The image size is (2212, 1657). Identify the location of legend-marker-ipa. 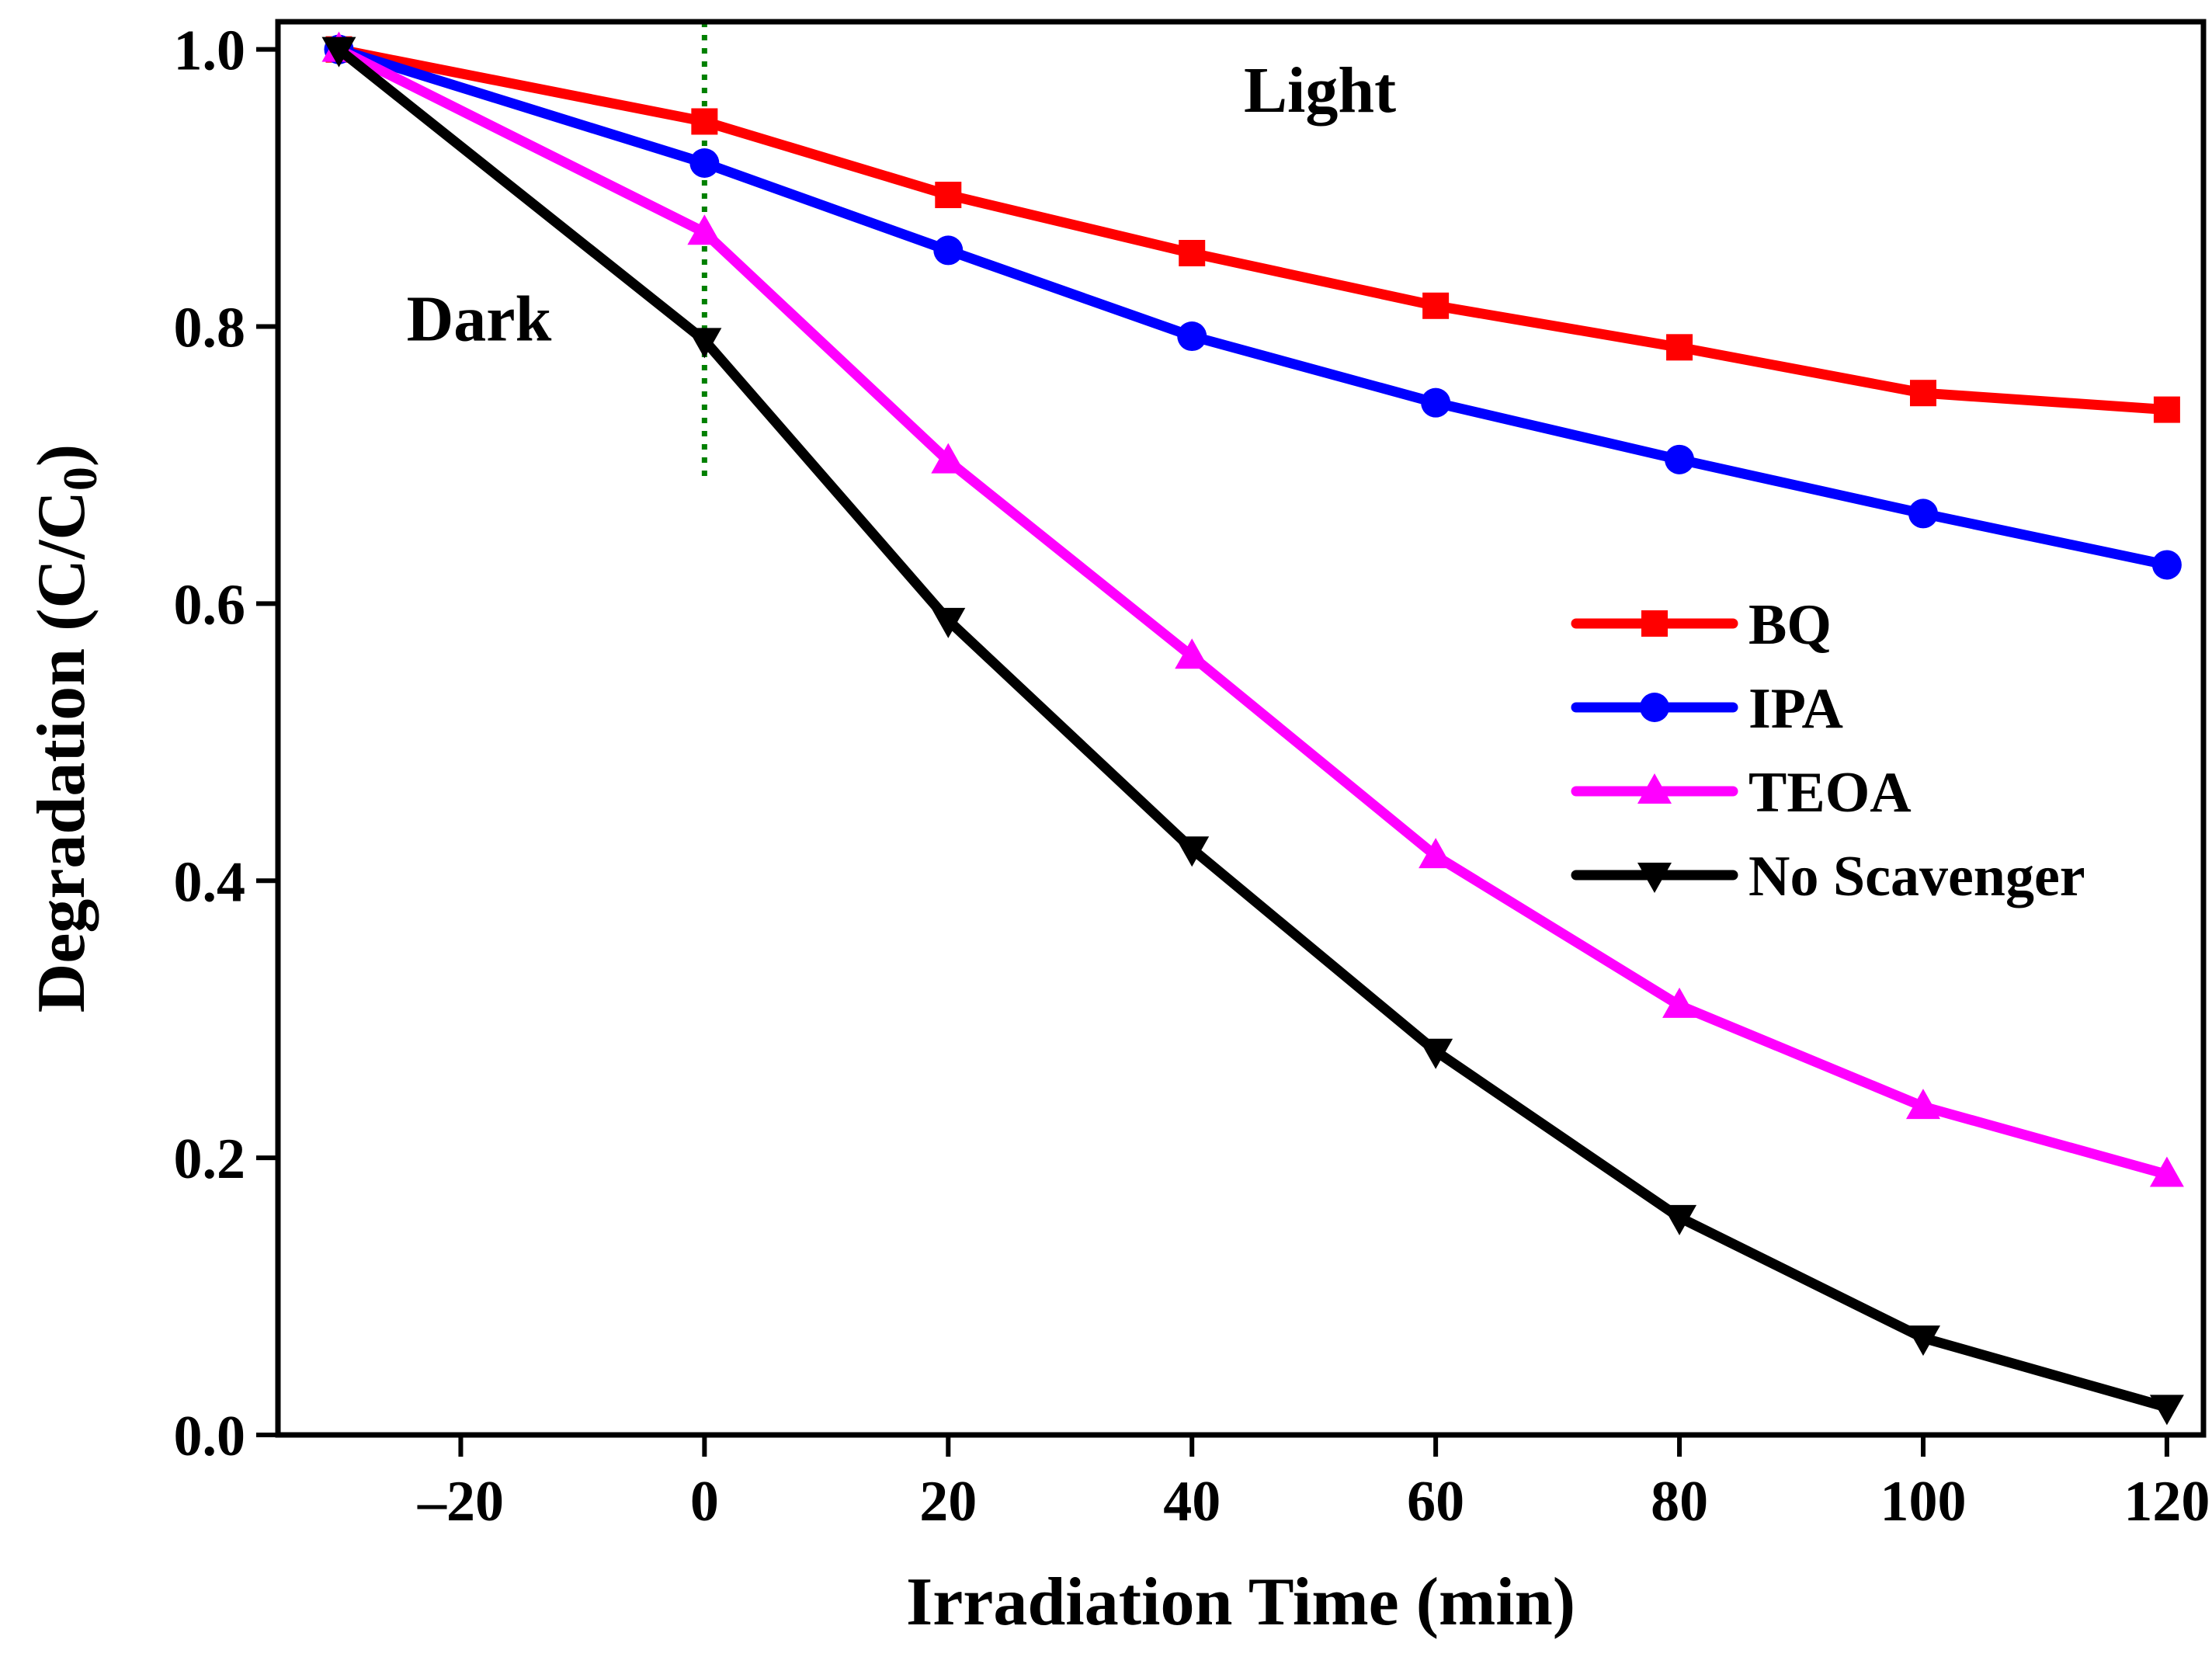
(1654, 708).